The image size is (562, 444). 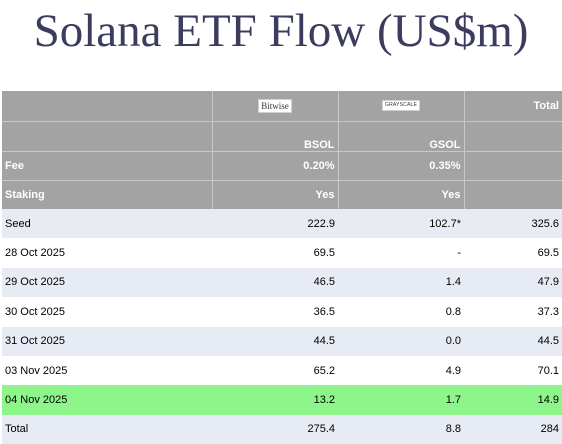 I want to click on header-logo-row: Bitwise GRAYSCALE Total, so click(x=282, y=106).